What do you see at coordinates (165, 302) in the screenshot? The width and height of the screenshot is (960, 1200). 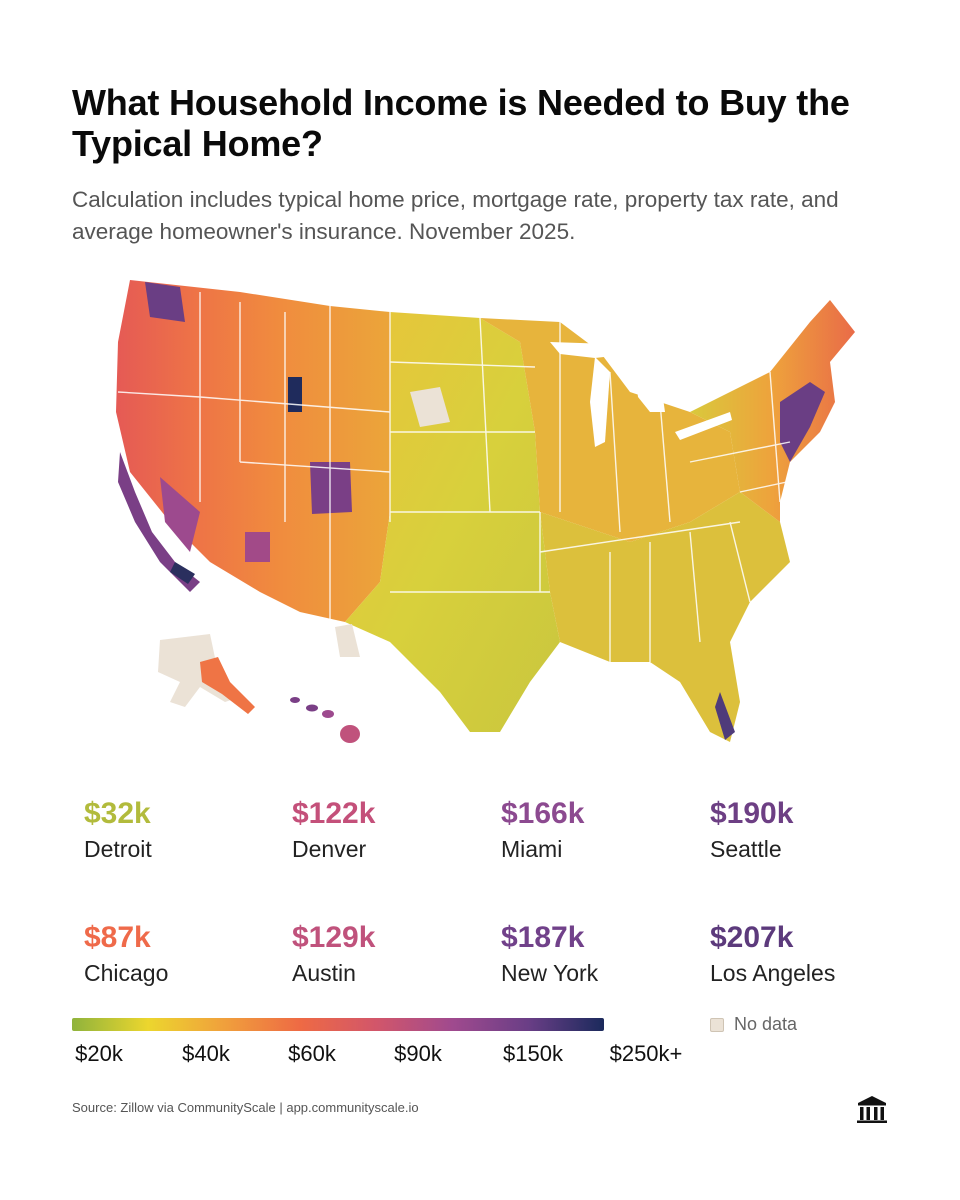 I see `seattle-hotspot` at bounding box center [165, 302].